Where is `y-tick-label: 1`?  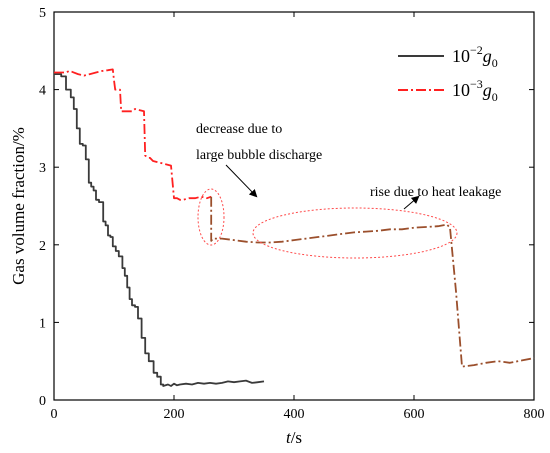 y-tick-label: 1 is located at coordinates (42, 323).